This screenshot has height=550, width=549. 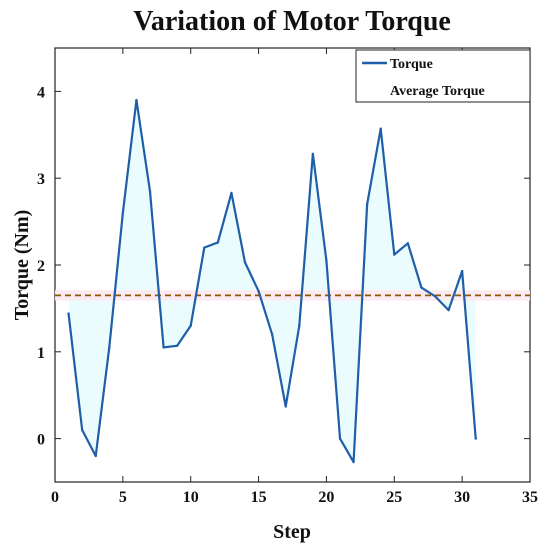 I want to click on y-tick-label: 0, so click(x=41, y=440).